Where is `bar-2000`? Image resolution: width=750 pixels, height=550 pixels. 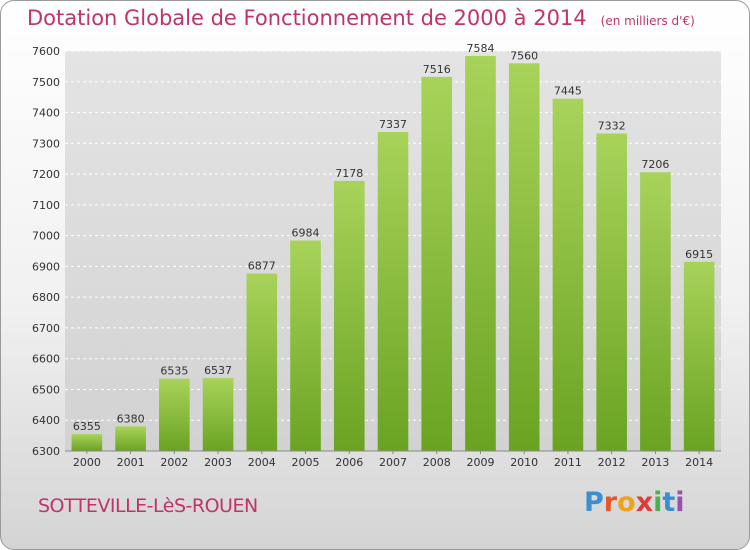
bar-2000 is located at coordinates (87, 442).